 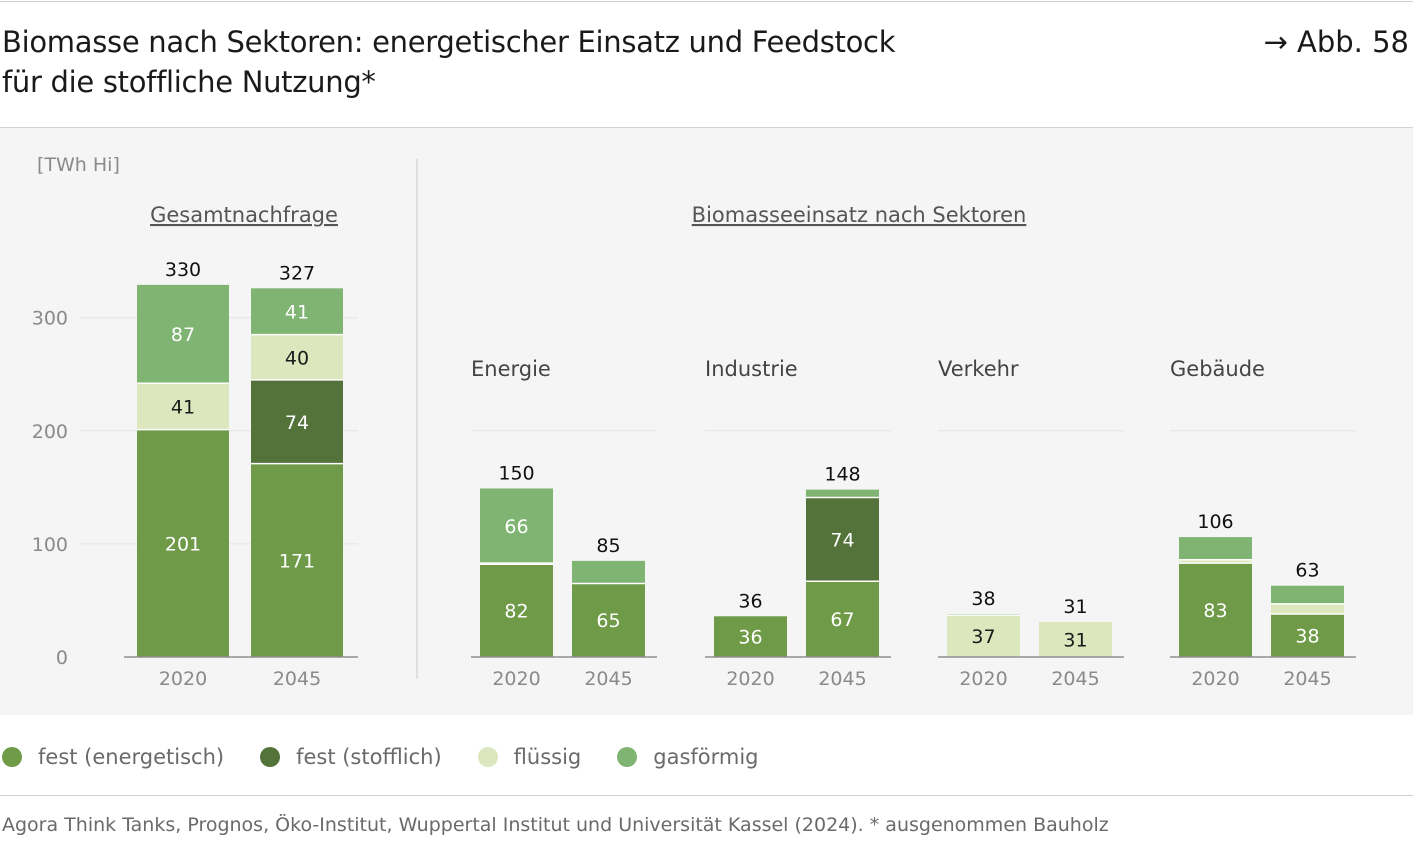 I want to click on segment-value-label: 31, so click(x=1075, y=640).